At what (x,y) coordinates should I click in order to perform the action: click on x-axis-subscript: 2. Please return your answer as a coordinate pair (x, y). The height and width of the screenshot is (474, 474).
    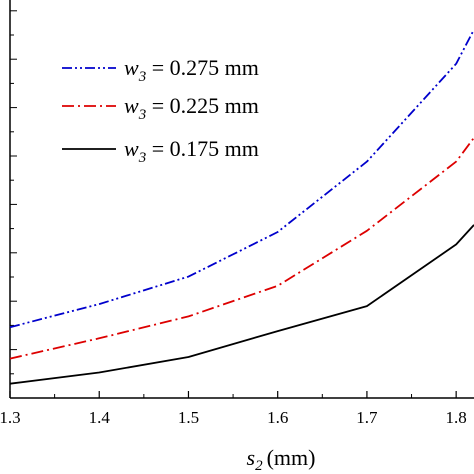
    Looking at the image, I should click on (259, 466).